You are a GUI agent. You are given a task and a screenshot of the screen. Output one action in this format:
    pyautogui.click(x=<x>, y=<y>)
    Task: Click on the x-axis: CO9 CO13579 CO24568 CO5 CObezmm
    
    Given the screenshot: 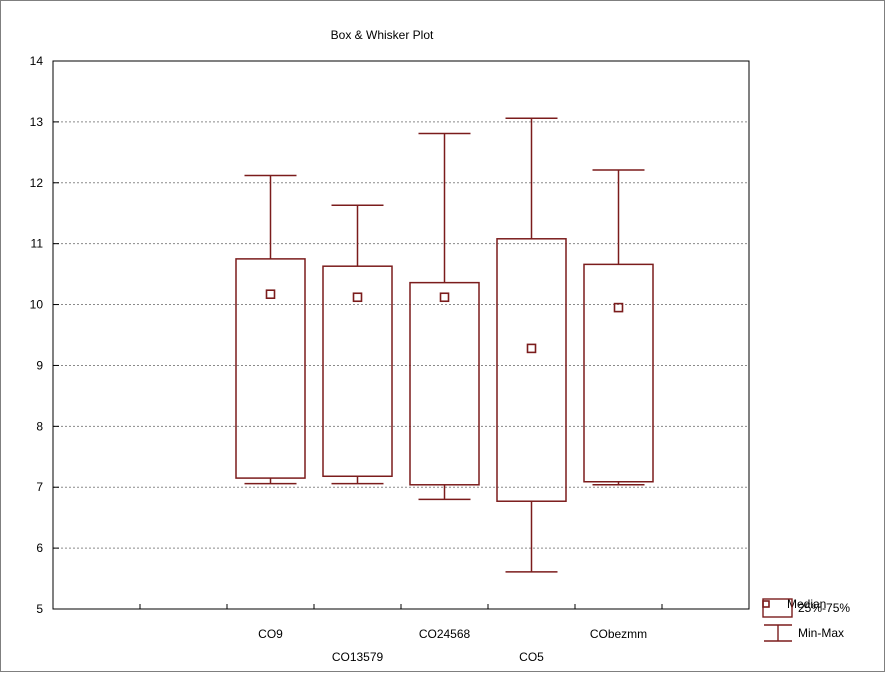 What is the action you would take?
    pyautogui.click(x=401, y=634)
    